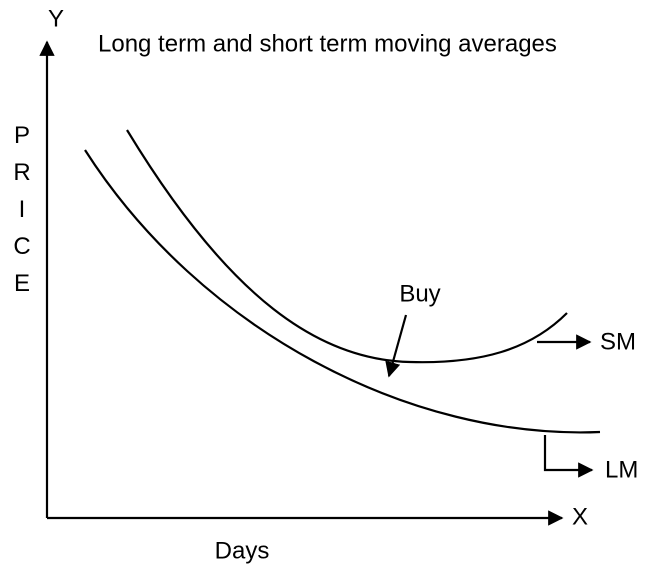 The image size is (657, 566). I want to click on y-axis-letter: Y, so click(56, 18).